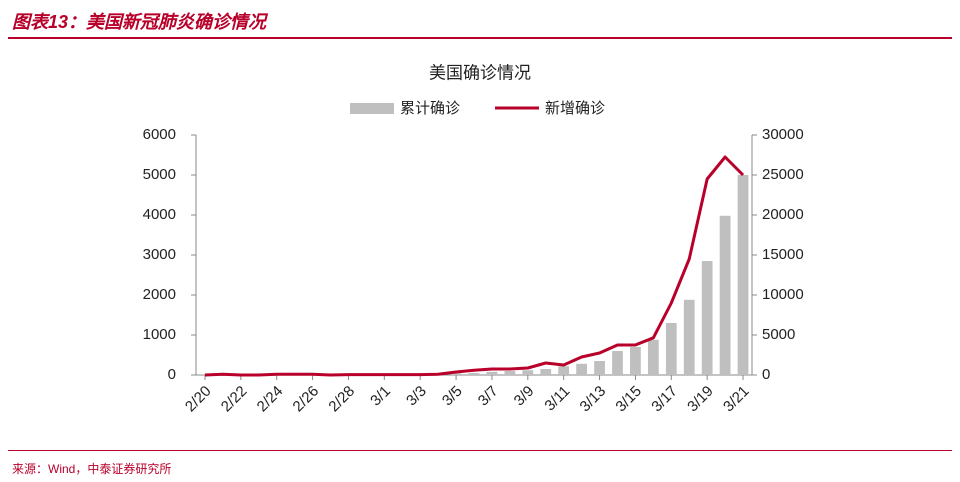 The height and width of the screenshot is (482, 960). Describe the element at coordinates (575, 108) in the screenshot. I see `legend-label: 新增确诊` at that location.